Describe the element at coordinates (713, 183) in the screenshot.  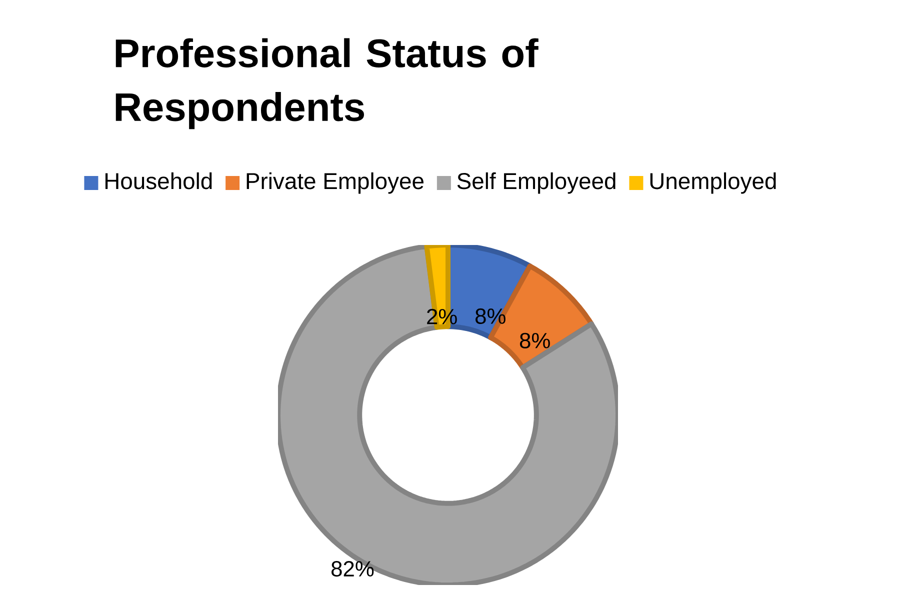
I see `legend-label: Unemployed` at that location.